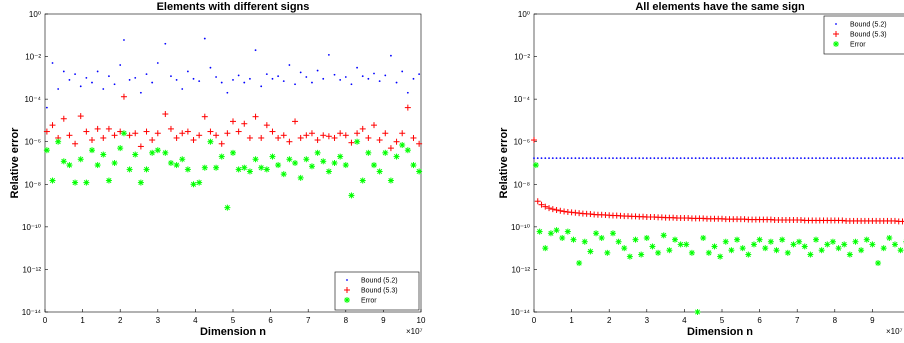 Image resolution: width=904 pixels, height=343 pixels. Describe the element at coordinates (722, 320) in the screenshot. I see `x-tick-label: 5` at that location.